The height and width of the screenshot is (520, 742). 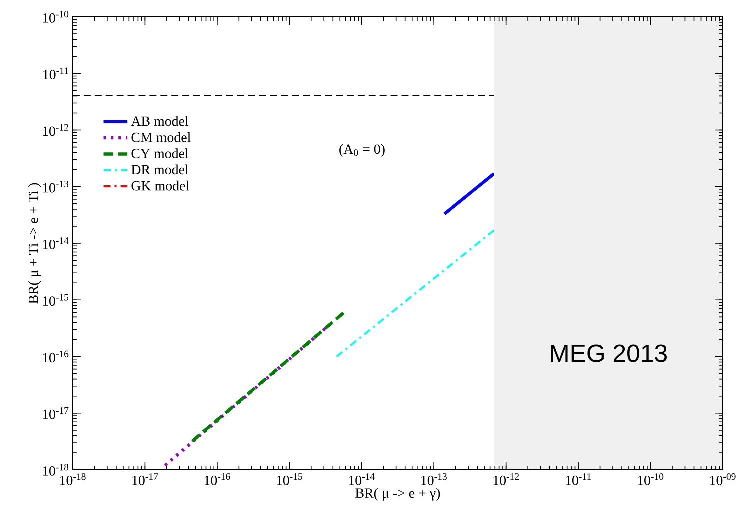 What do you see at coordinates (56, 17) in the screenshot?
I see `y-tick-label: 10$^{-10}$` at bounding box center [56, 17].